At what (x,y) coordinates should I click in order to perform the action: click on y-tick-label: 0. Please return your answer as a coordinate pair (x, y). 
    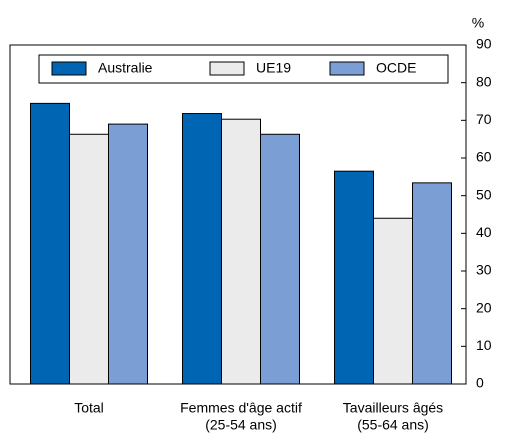
    Looking at the image, I should click on (480, 383).